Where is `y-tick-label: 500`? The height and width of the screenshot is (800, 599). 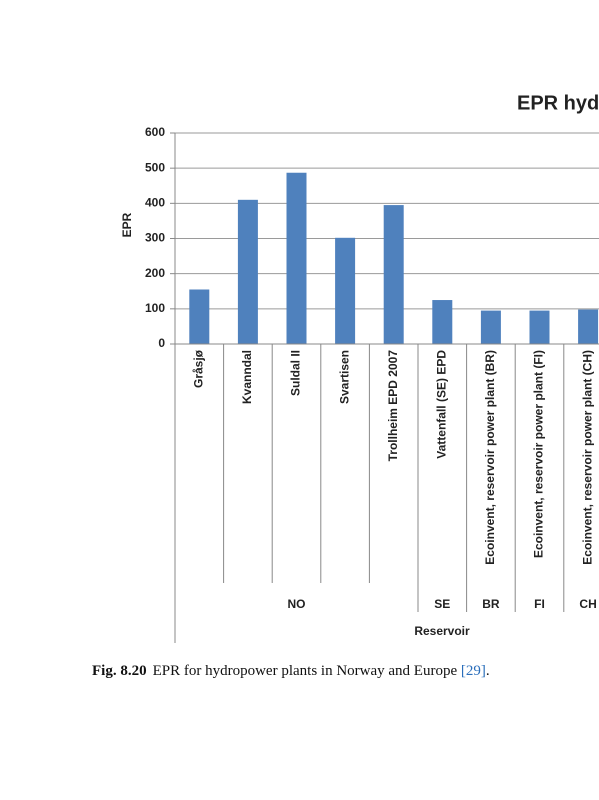
y-tick-label: 500 is located at coordinates (155, 167).